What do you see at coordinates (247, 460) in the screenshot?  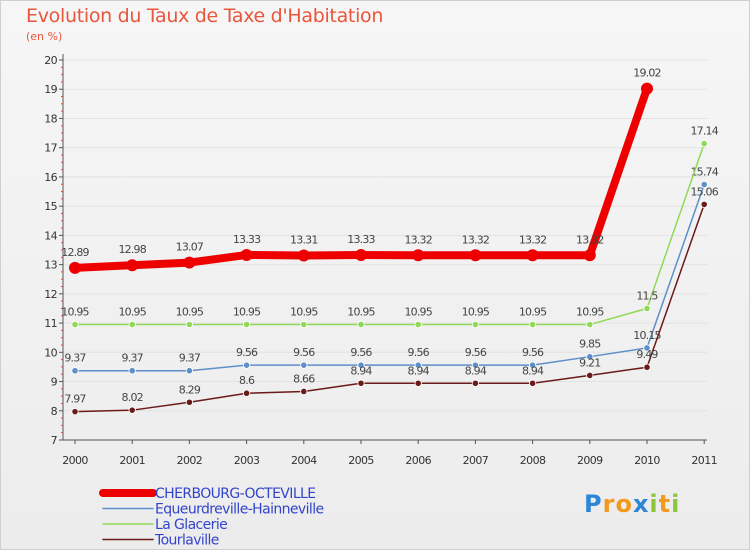 I see `x-tick-label: 2003` at bounding box center [247, 460].